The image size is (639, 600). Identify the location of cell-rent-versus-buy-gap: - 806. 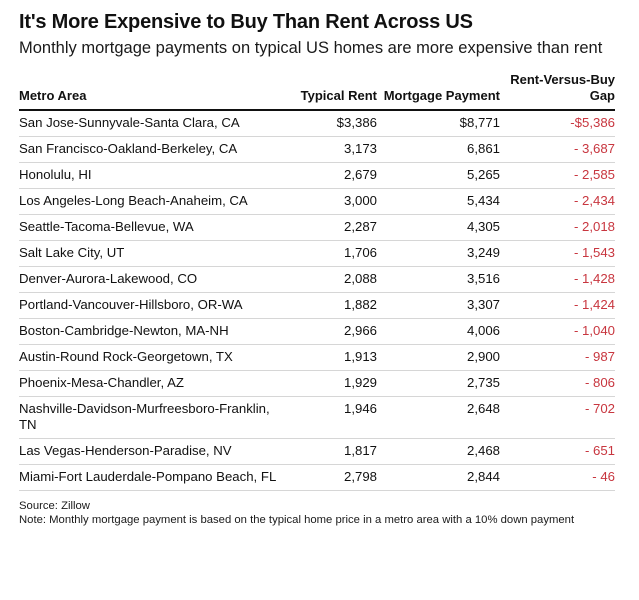
(557, 383).